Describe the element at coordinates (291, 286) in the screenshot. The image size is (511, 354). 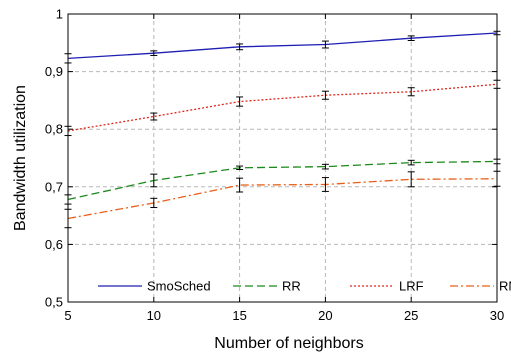
I see `legend-label-rr: RR` at that location.